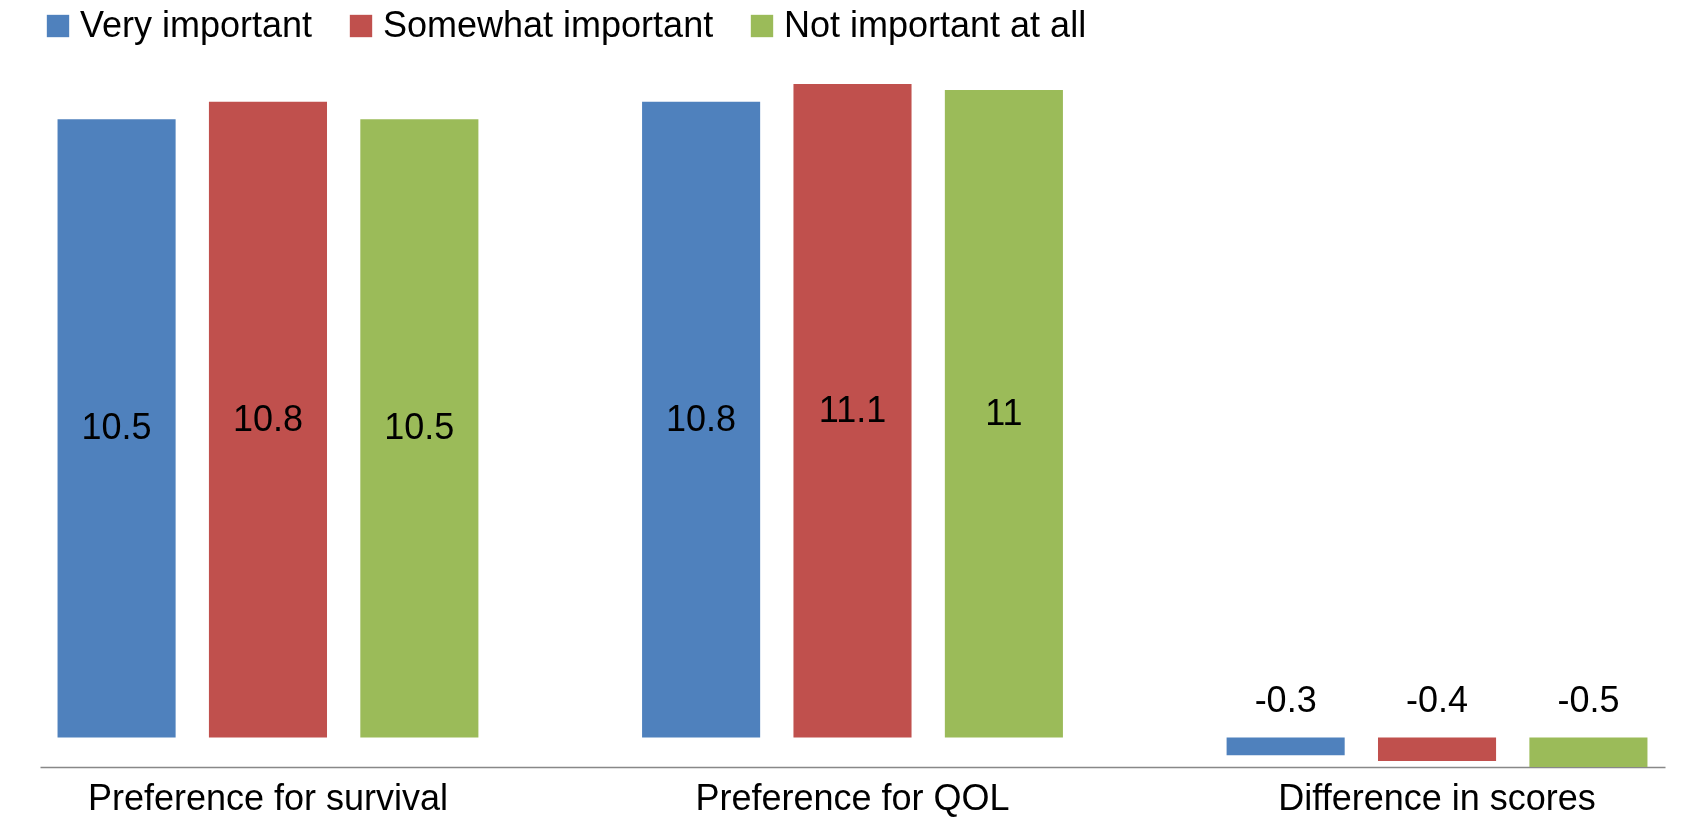 This screenshot has width=1685, height=826. I want to click on data-label: -0.3, so click(1285, 699).